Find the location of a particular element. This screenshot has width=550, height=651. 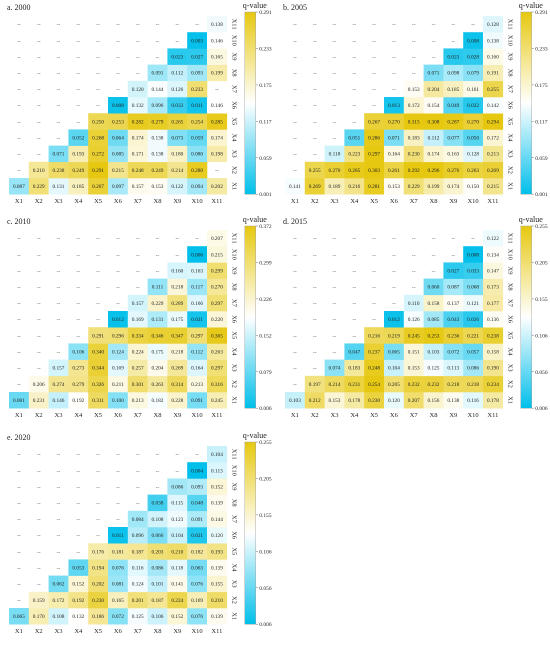

cell-value-label: 0.120 is located at coordinates (394, 401).